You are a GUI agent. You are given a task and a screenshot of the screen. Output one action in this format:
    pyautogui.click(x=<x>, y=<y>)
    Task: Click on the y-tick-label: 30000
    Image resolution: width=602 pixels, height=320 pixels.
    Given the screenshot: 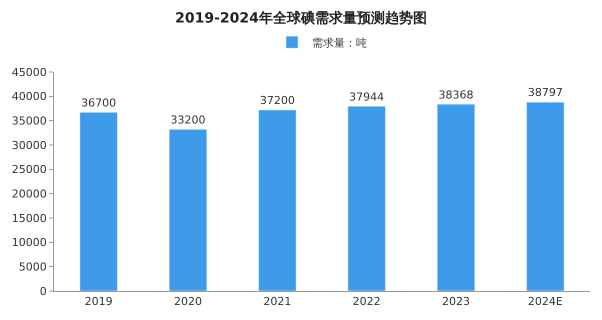 What is the action you would take?
    pyautogui.click(x=29, y=145)
    